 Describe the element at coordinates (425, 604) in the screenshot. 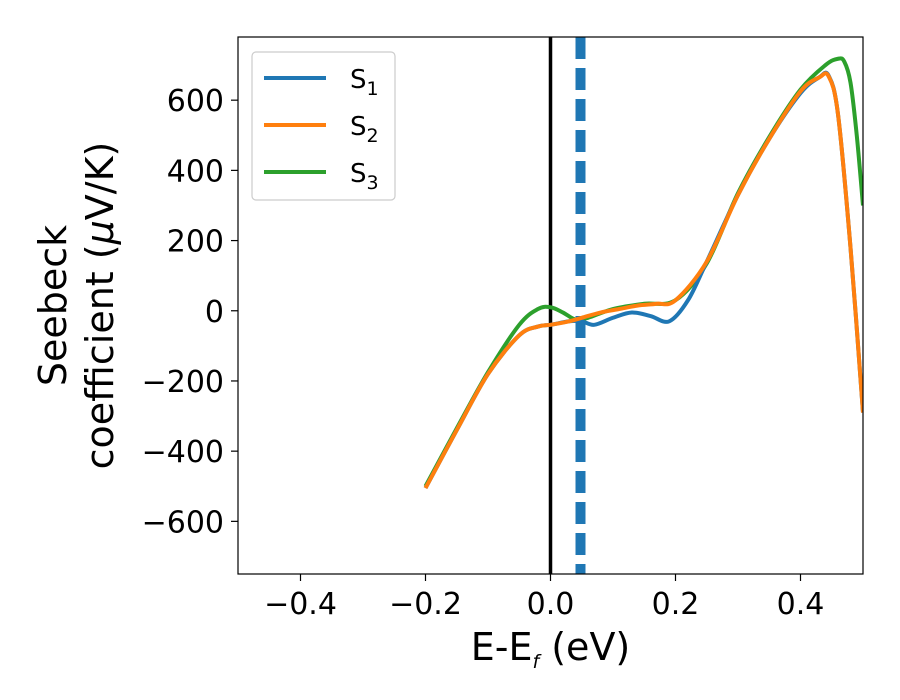

I see `x-tick-label: −0.2` at that location.